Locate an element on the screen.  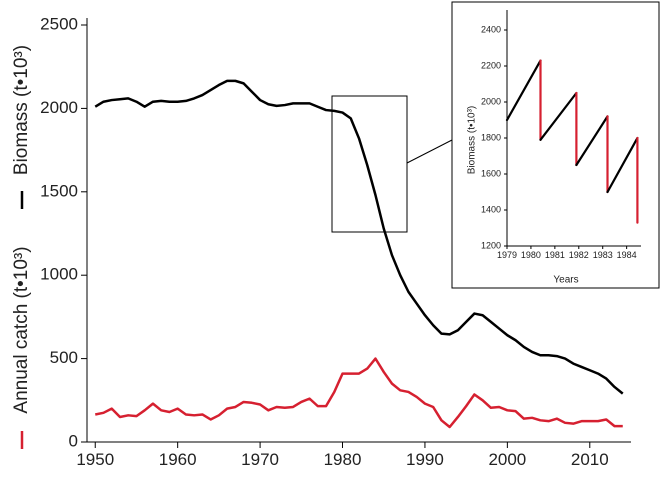
zoom-connector is located at coordinates (429, 151).